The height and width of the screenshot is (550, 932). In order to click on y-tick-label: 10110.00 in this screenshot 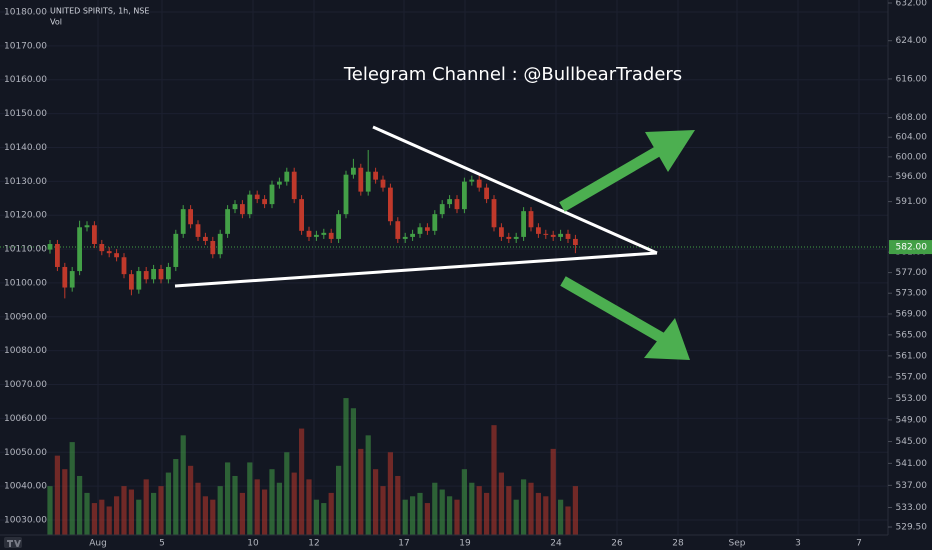, I will do `click(25, 250)`.